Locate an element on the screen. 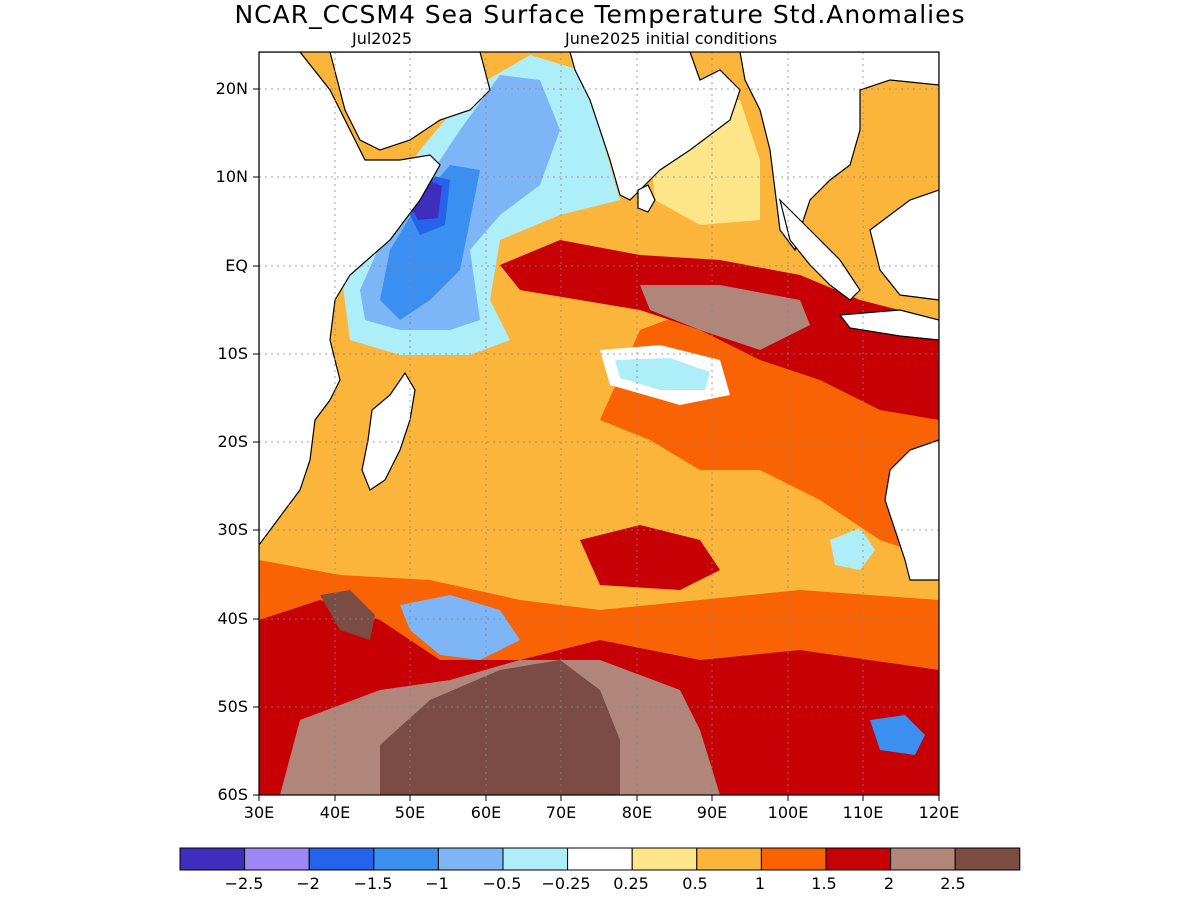  lon-label-120e: 120E is located at coordinates (939, 812).